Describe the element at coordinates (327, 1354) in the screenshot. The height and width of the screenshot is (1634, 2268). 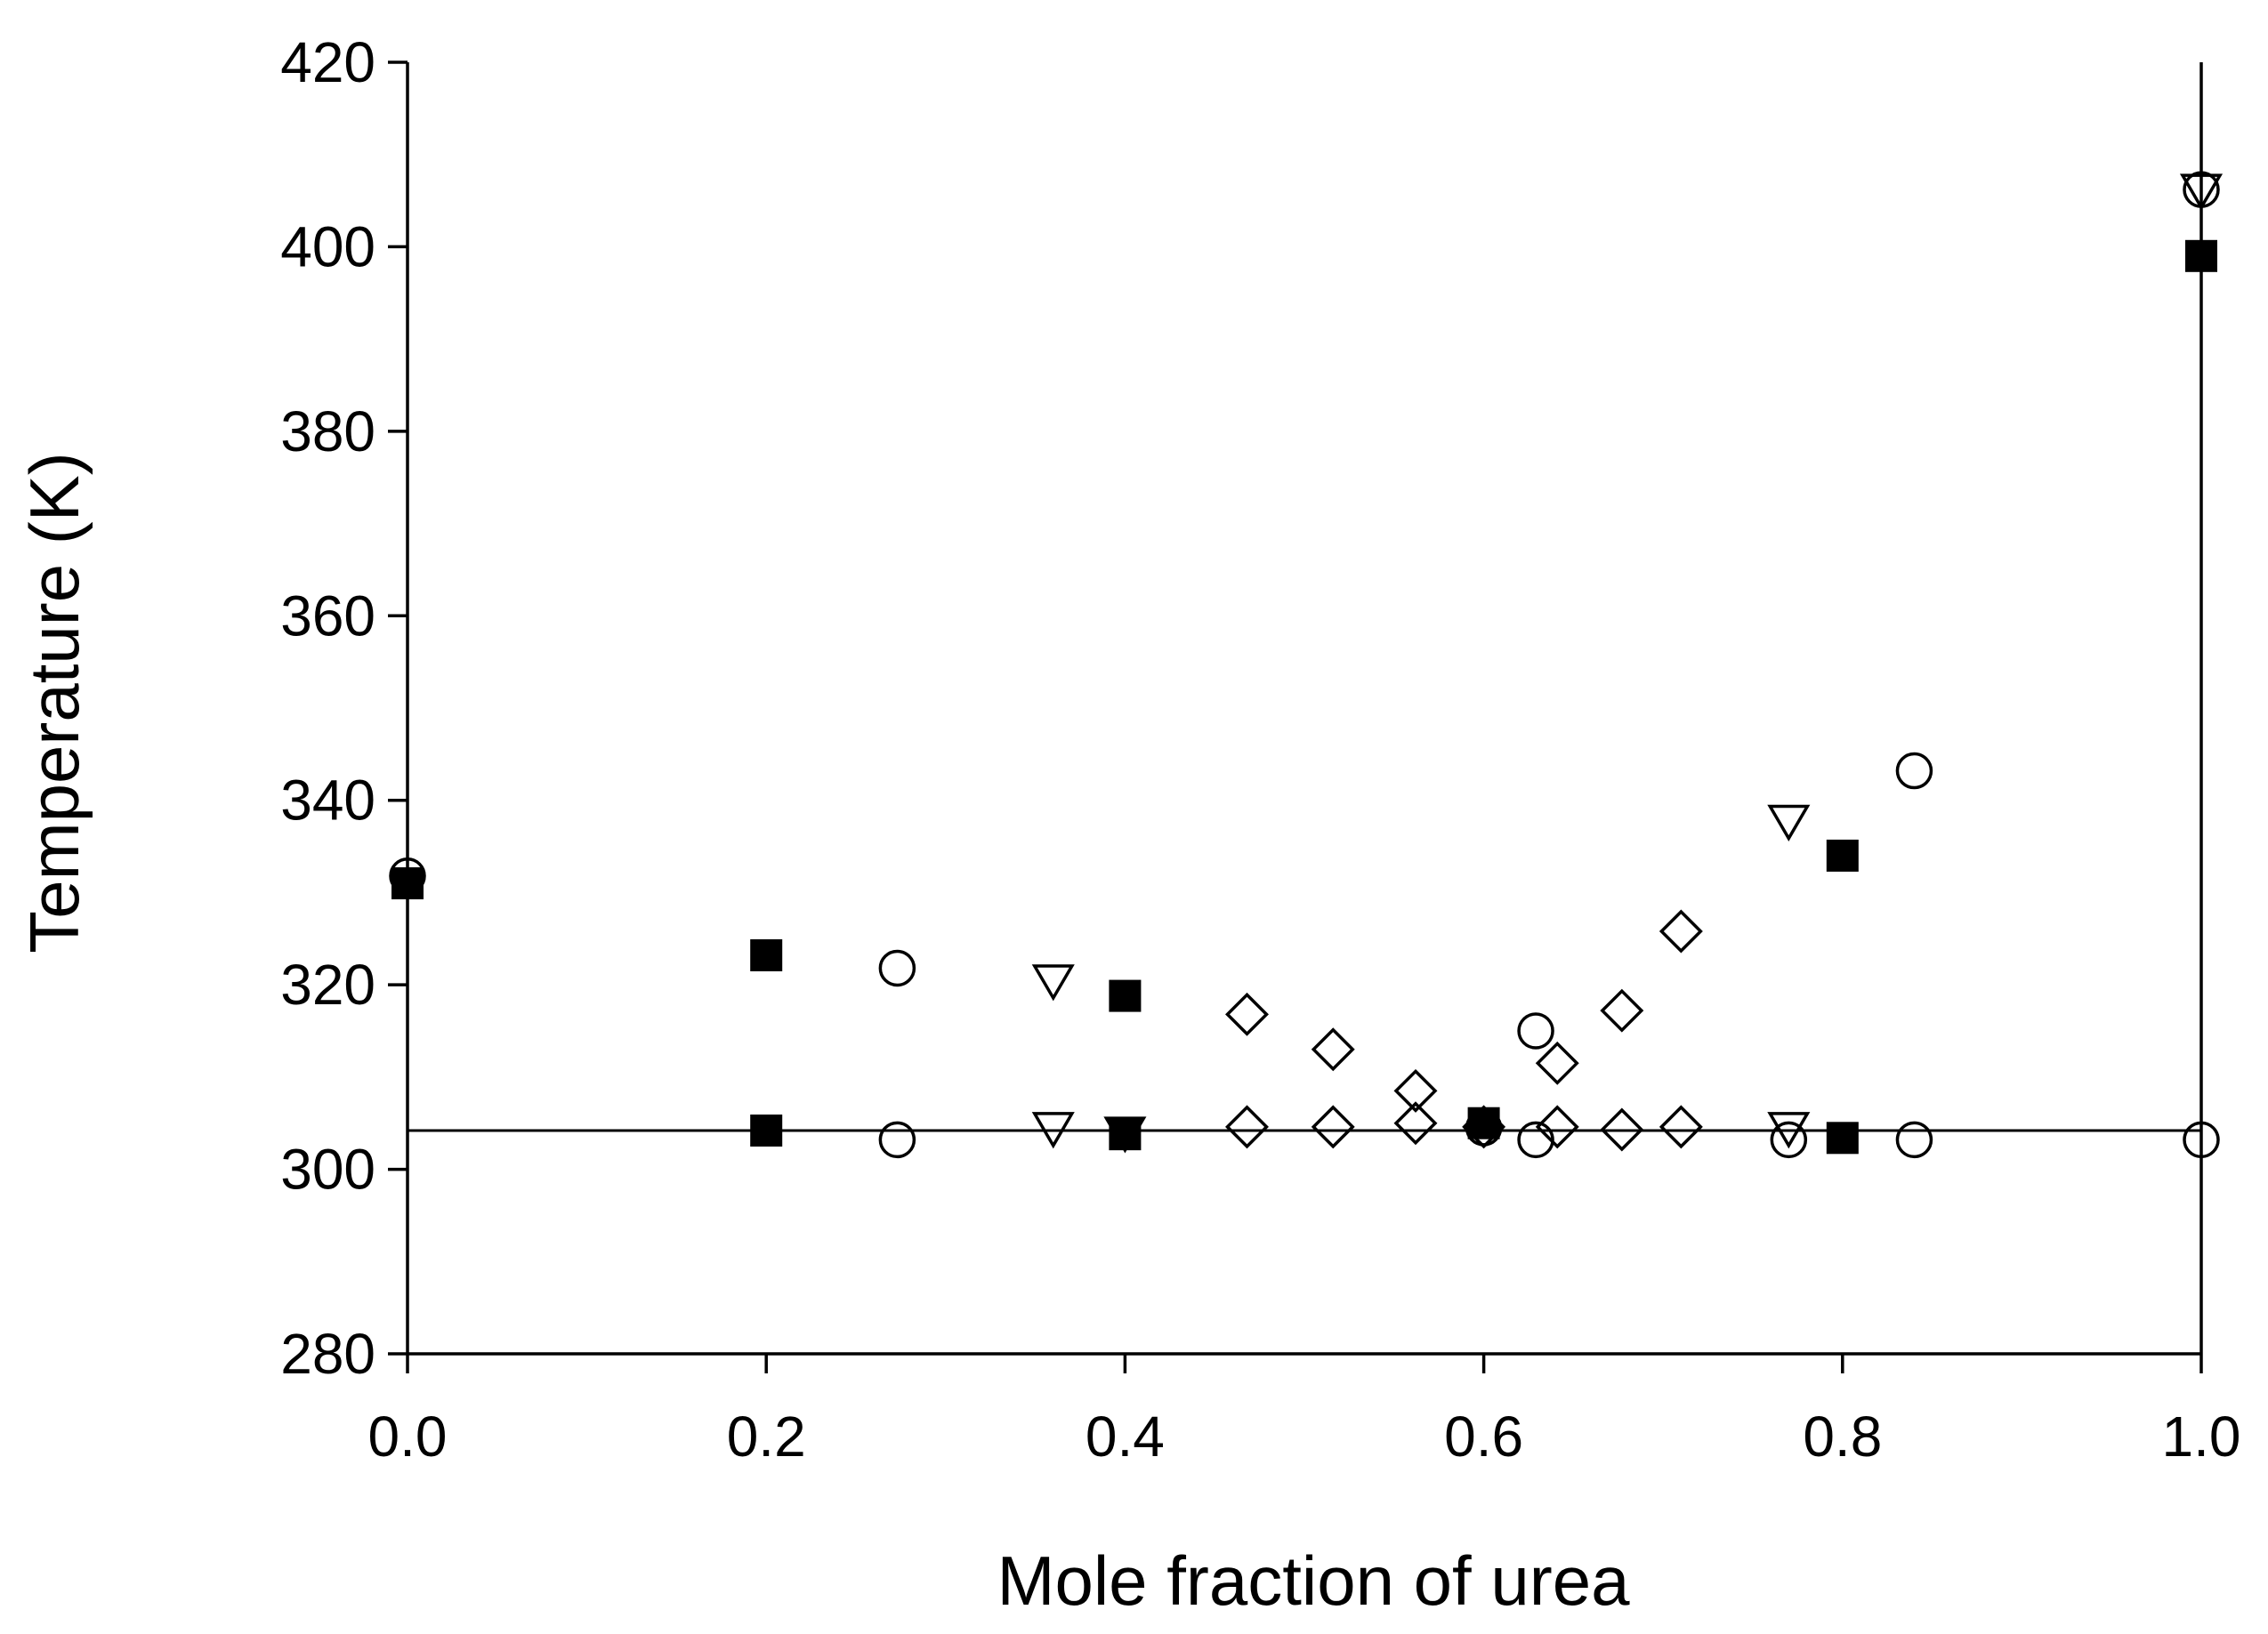
I see `y-tick-label: 280` at that location.